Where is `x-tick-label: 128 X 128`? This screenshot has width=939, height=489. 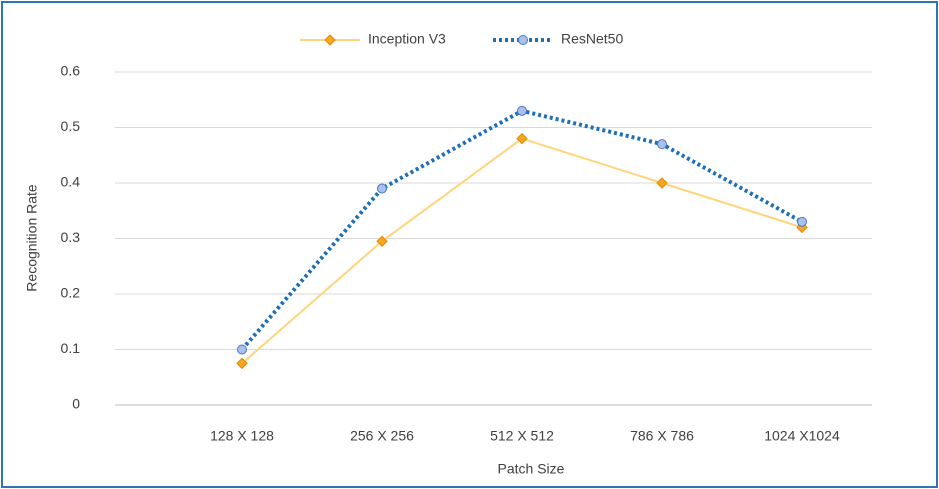
x-tick-label: 128 X 128 is located at coordinates (242, 436).